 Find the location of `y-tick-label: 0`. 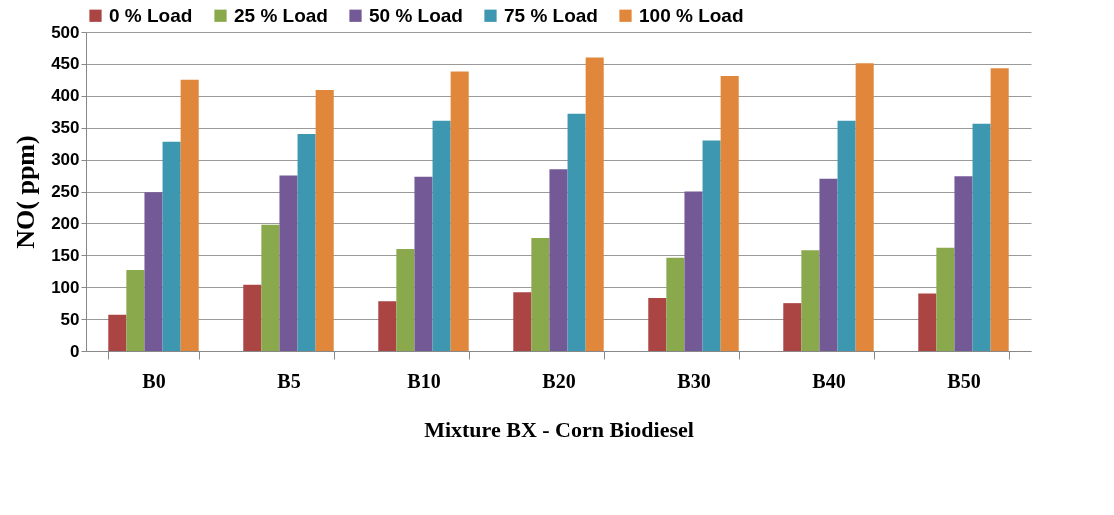

y-tick-label: 0 is located at coordinates (75, 351).